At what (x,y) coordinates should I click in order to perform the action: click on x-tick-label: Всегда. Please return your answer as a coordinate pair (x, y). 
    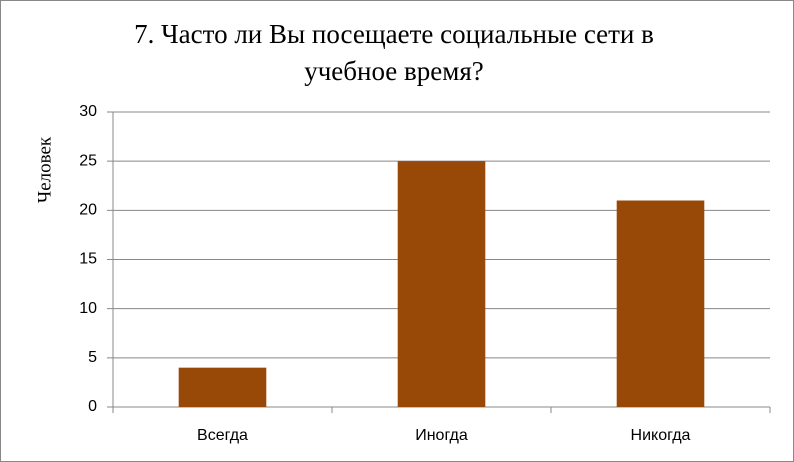
    Looking at the image, I should click on (222, 435).